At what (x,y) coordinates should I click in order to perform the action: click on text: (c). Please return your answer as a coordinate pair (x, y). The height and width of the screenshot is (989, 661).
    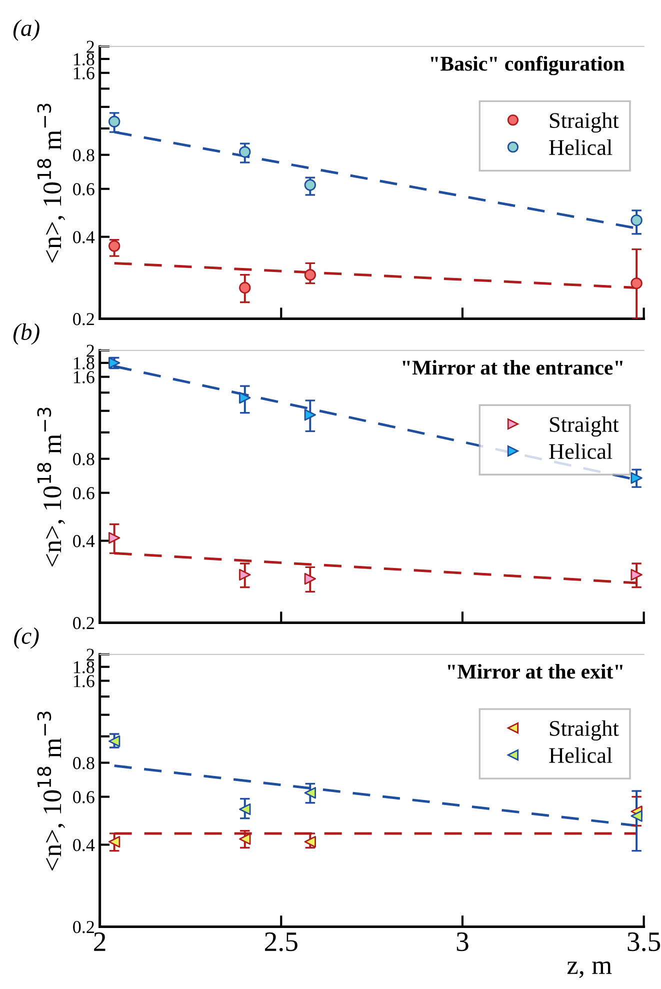
    Looking at the image, I should click on (26, 638).